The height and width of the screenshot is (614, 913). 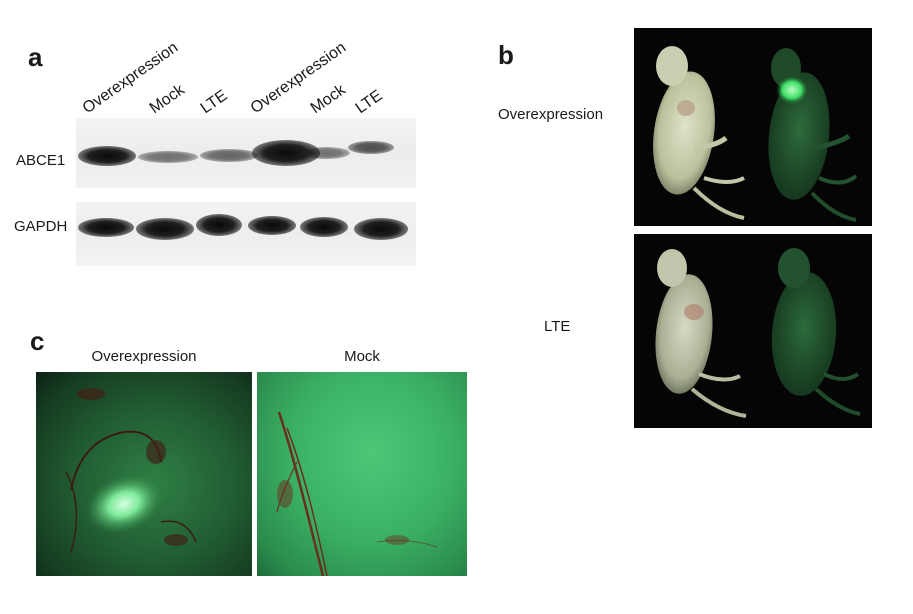 I want to click on tissue-image-mock, so click(x=362, y=474).